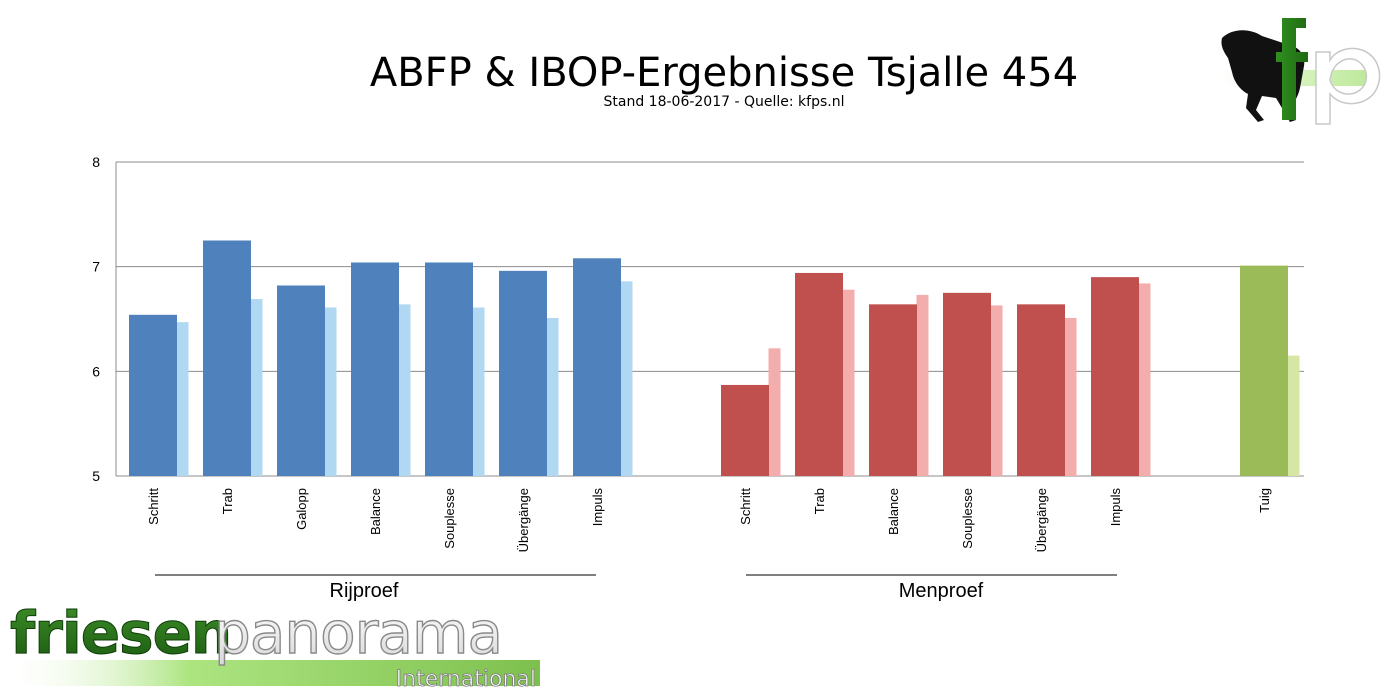 This screenshot has height=700, width=1400. What do you see at coordinates (1264, 500) in the screenshot?
I see `x-tick-label: Tuig` at bounding box center [1264, 500].